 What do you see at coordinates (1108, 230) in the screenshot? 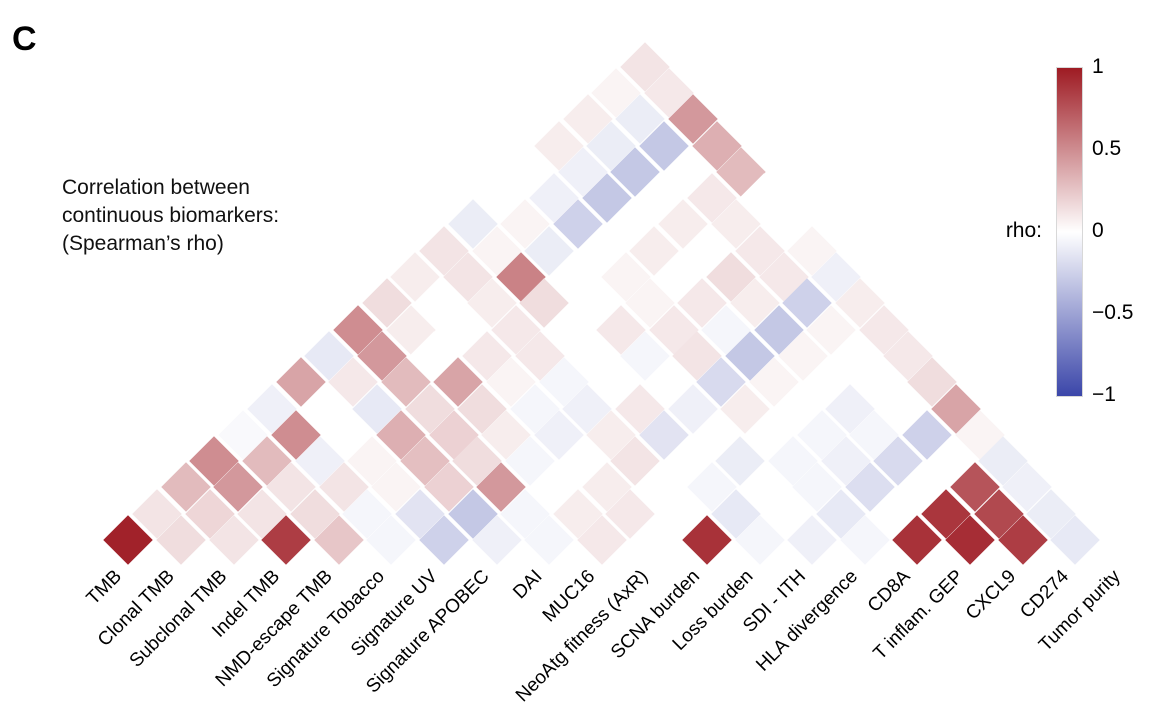
I see `colorbar: 1 0.5 0 −0.5 −1` at bounding box center [1108, 230].